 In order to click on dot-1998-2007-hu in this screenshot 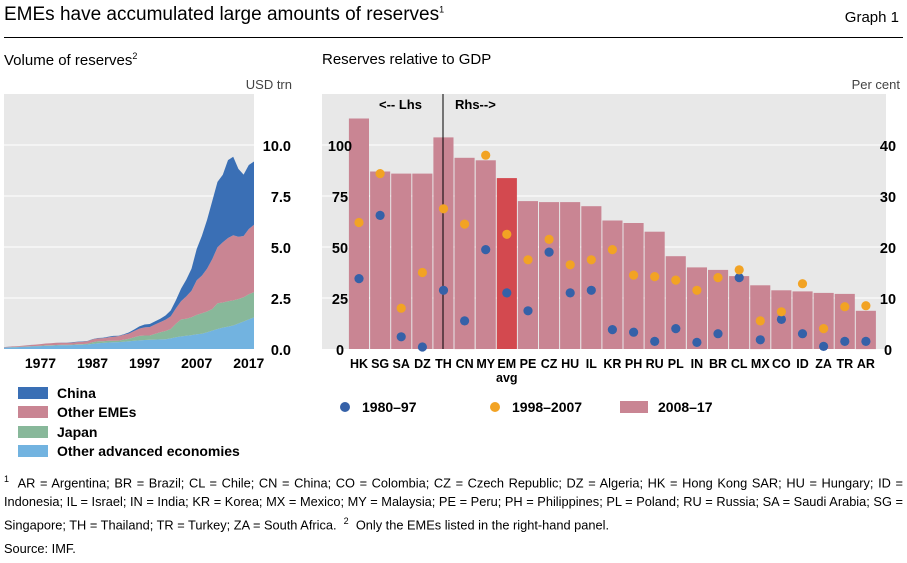, I will do `click(570, 265)`.